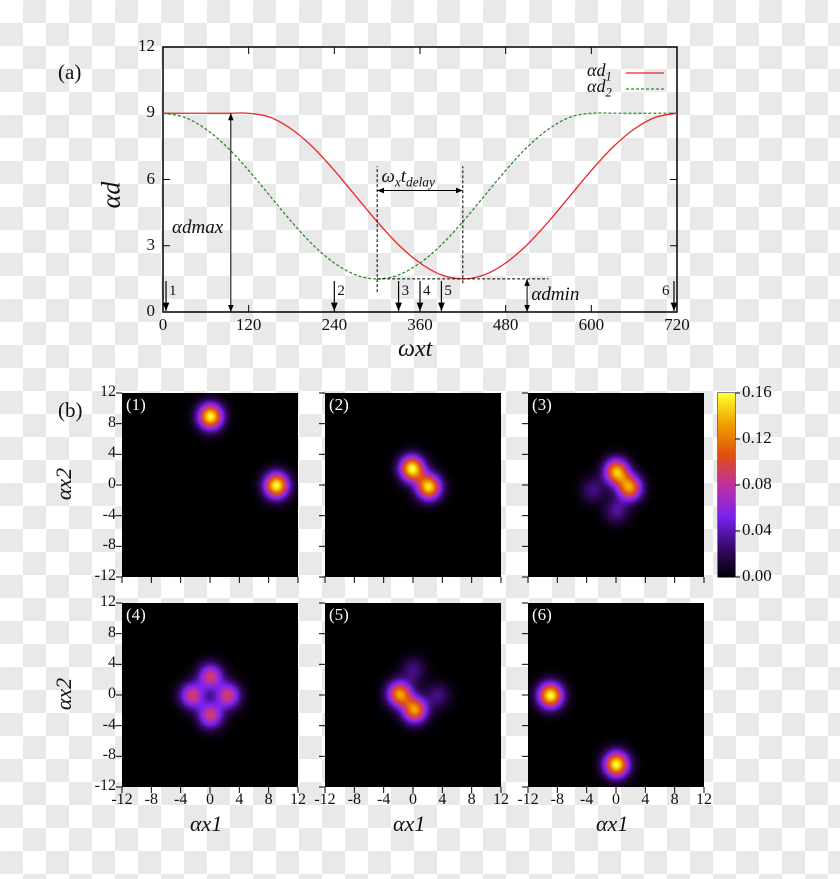 This screenshot has width=840, height=879. Describe the element at coordinates (70, 410) in the screenshot. I see `panel-b-label: (b)` at that location.